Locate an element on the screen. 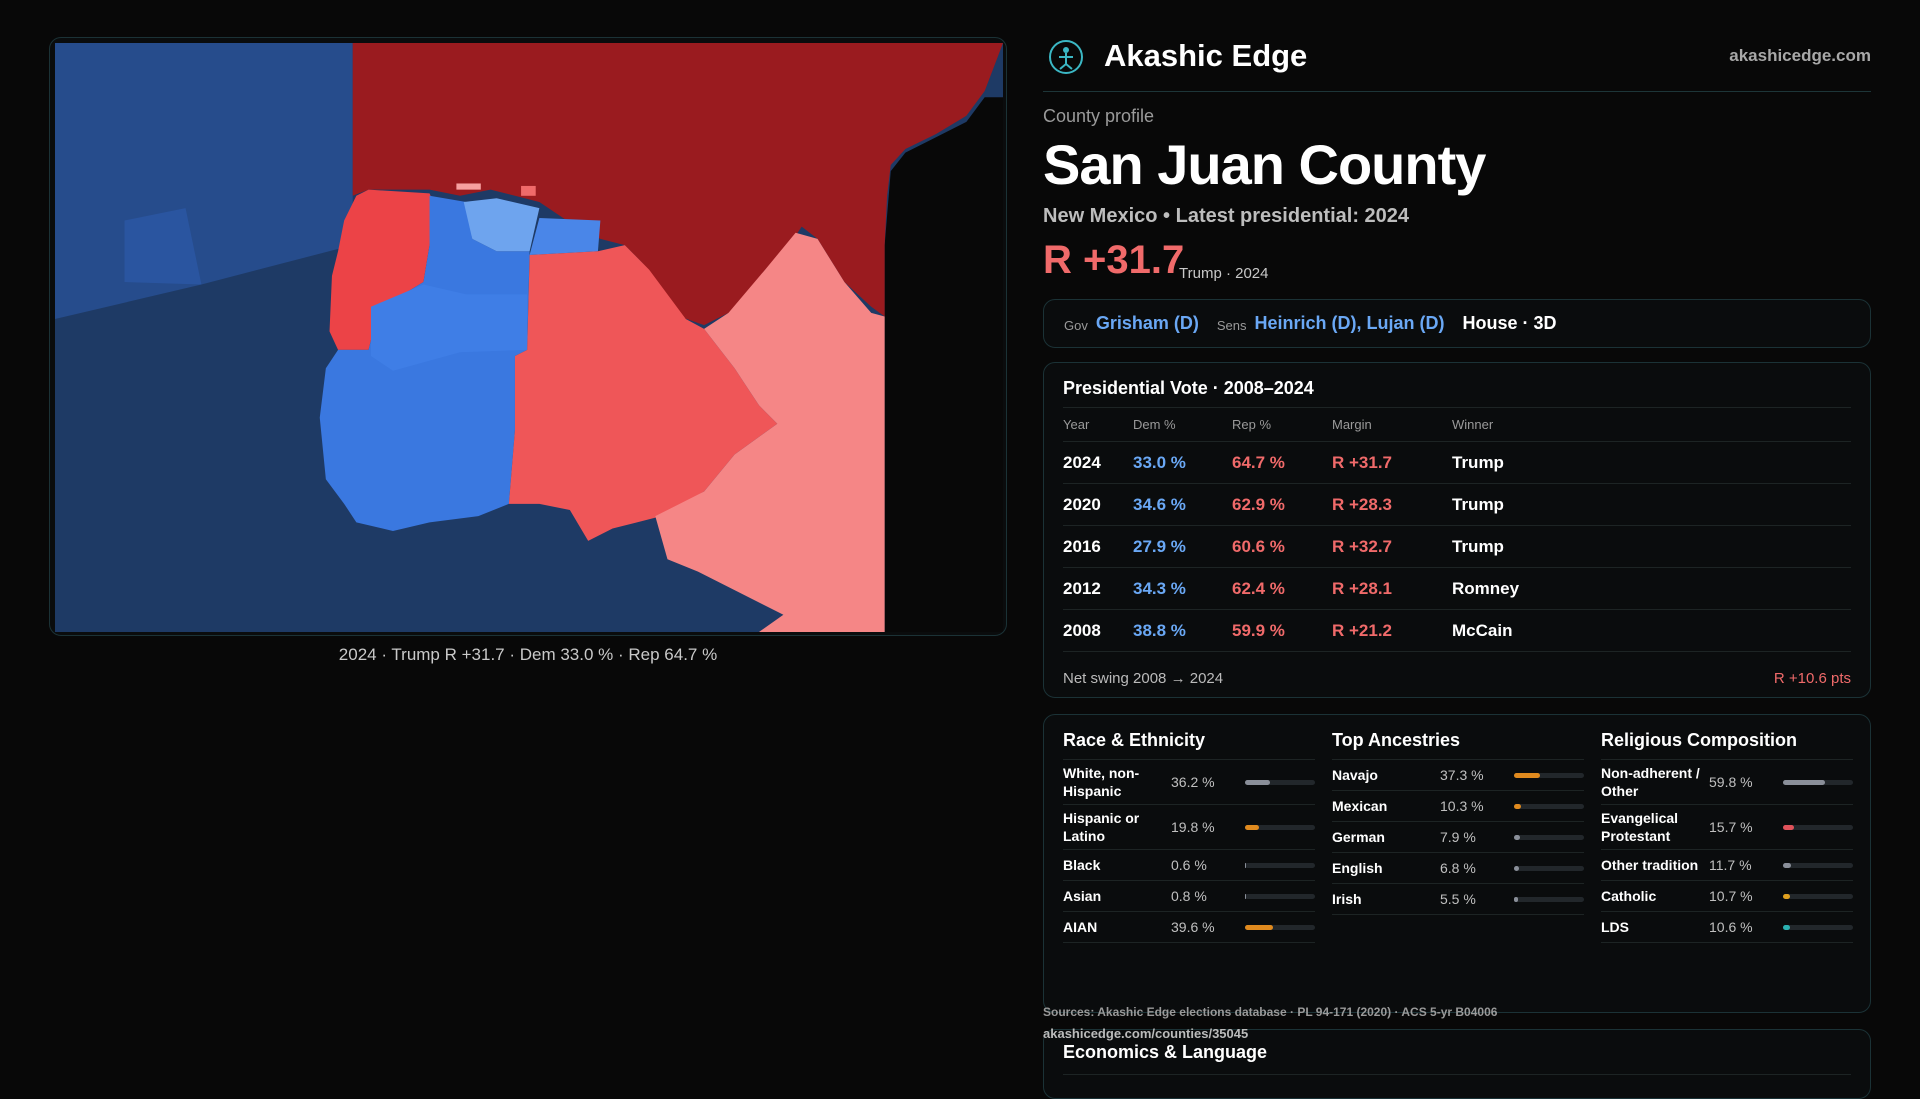 This screenshot has height=1099, width=1920. cell: R +21.2 is located at coordinates (1392, 631).